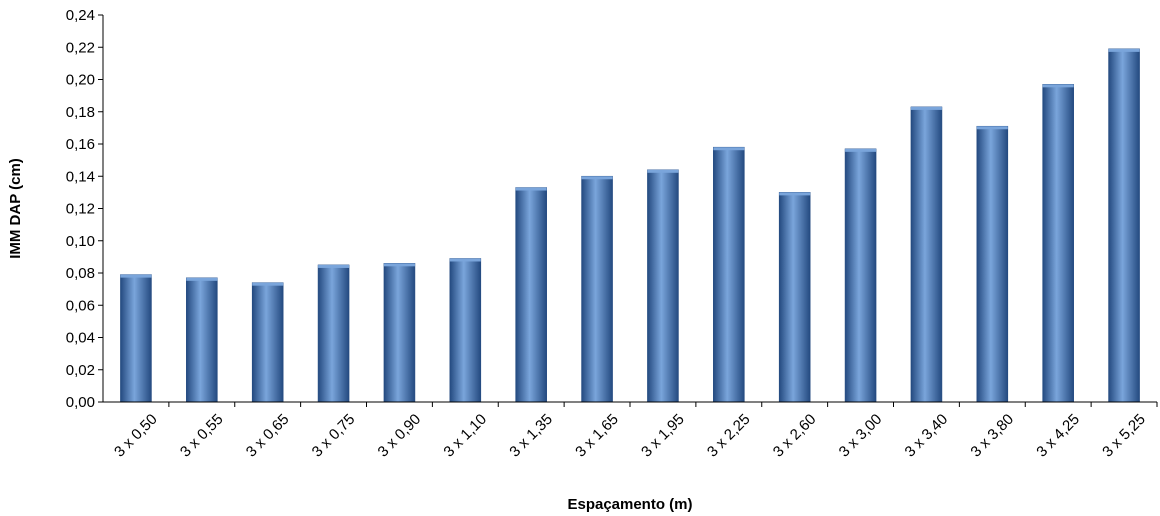 Image resolution: width=1160 pixels, height=516 pixels. Describe the element at coordinates (992, 436) in the screenshot. I see `x-tick-label: 3 x 3,80` at that location.